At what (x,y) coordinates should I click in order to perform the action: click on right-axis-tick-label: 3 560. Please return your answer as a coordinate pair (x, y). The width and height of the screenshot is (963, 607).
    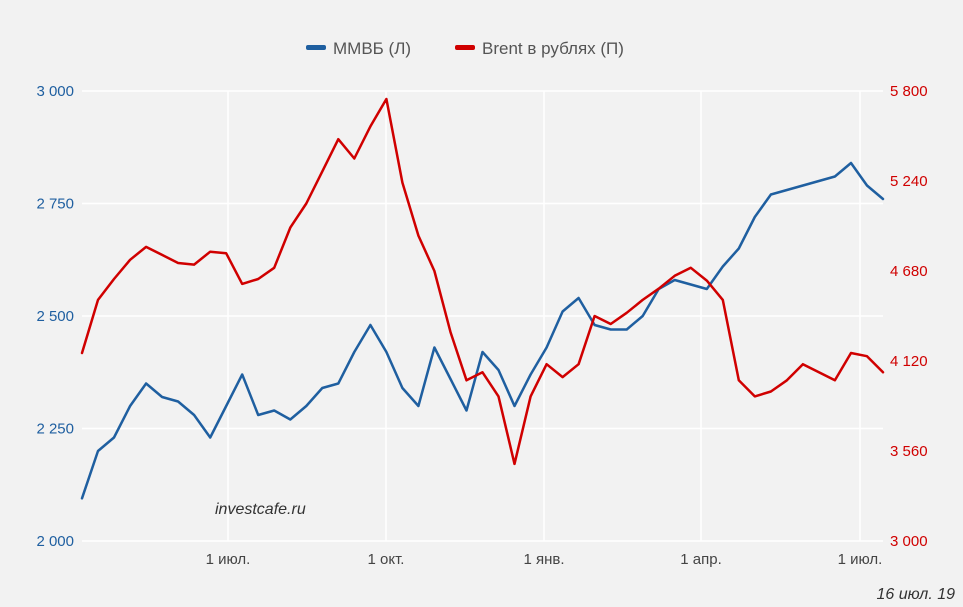
    Looking at the image, I should click on (909, 451).